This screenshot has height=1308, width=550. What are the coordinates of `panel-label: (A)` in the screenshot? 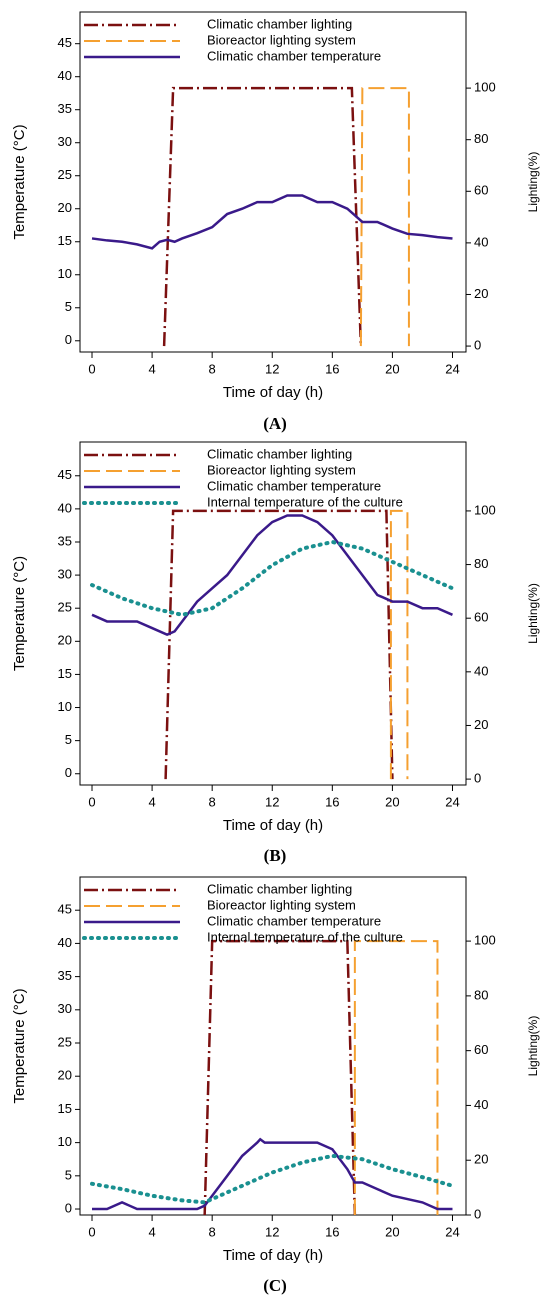 It's located at (275, 423).